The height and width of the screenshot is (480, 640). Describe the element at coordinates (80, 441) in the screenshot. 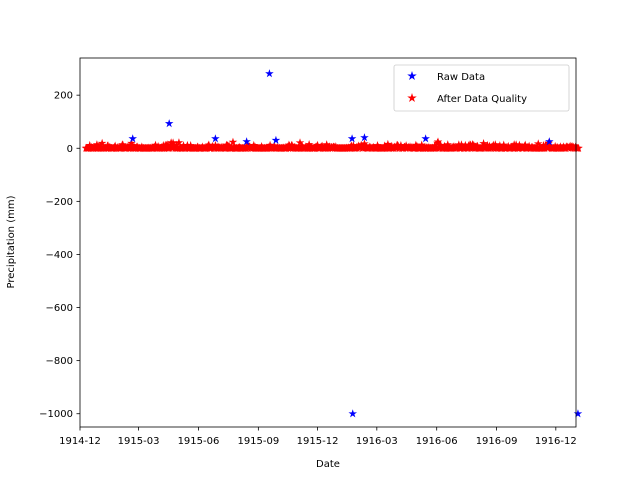

I see `x-tick-label: 1914-12` at that location.